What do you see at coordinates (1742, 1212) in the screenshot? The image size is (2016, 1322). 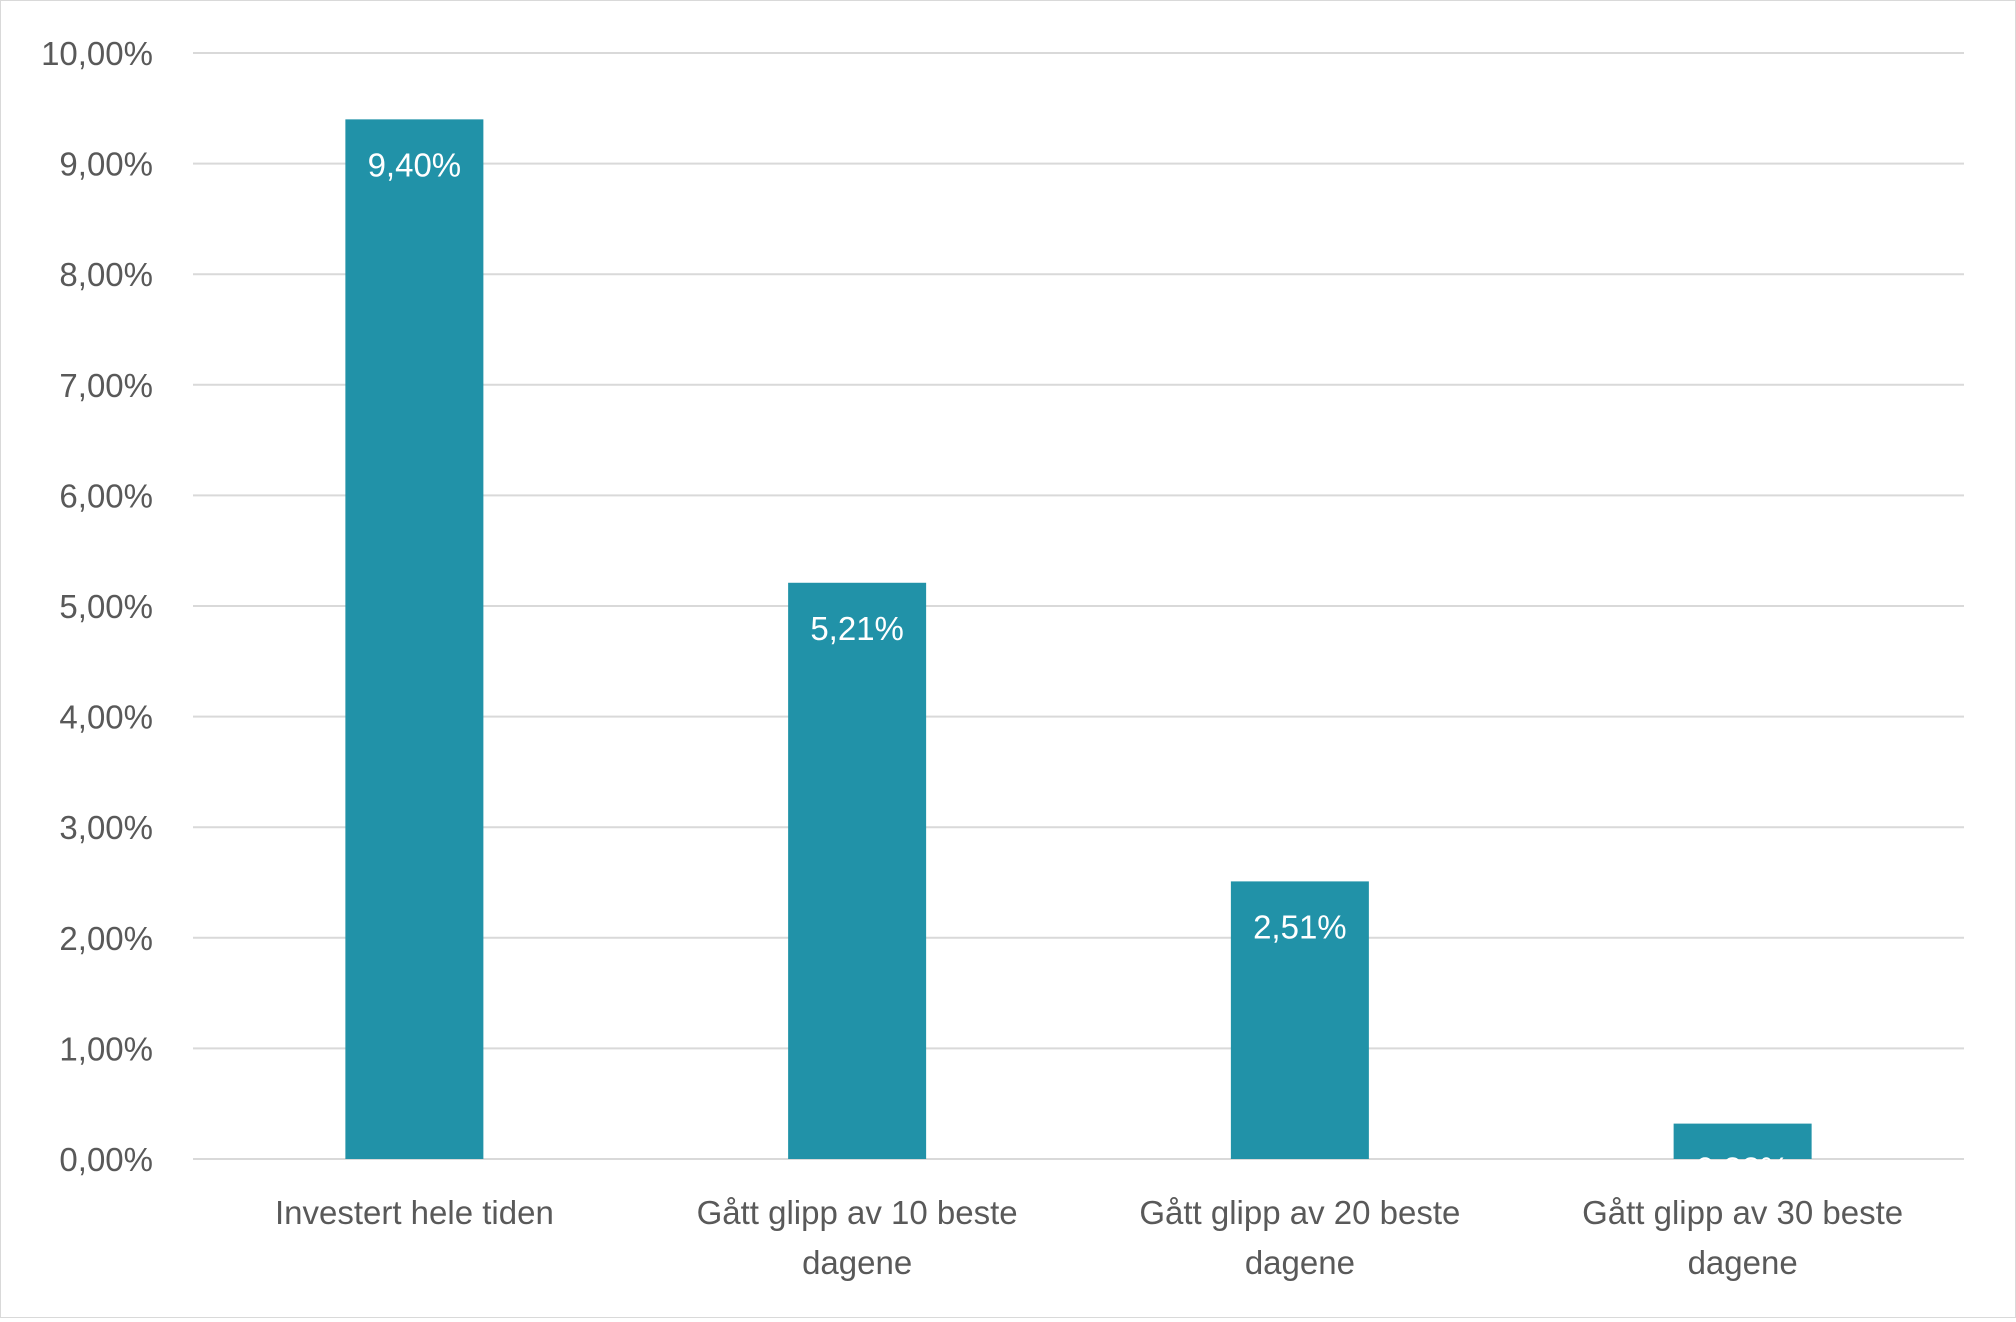 I see `x-tick-label: Gått glipp av 30 beste` at bounding box center [1742, 1212].